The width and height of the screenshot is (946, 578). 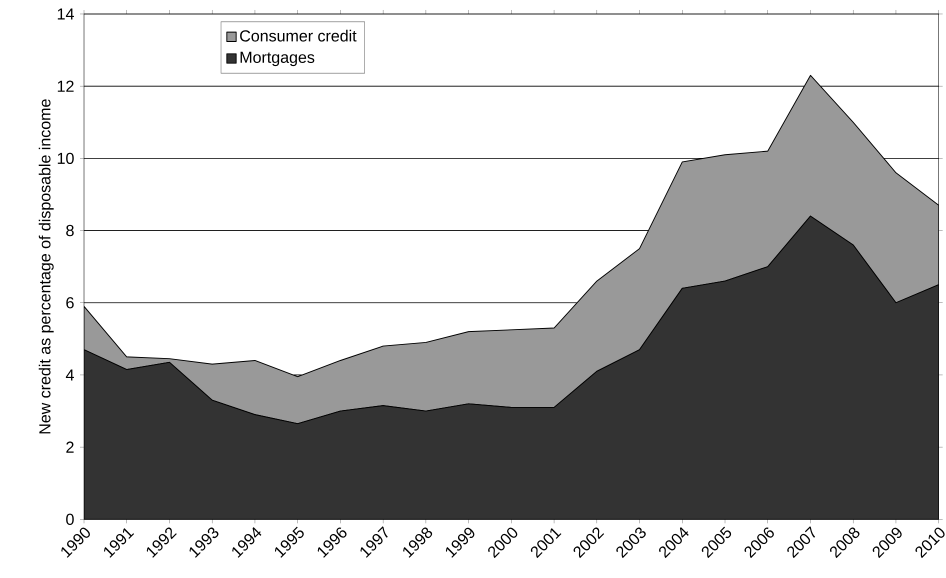 What do you see at coordinates (70, 519) in the screenshot?
I see `y-tick-label: 0` at bounding box center [70, 519].